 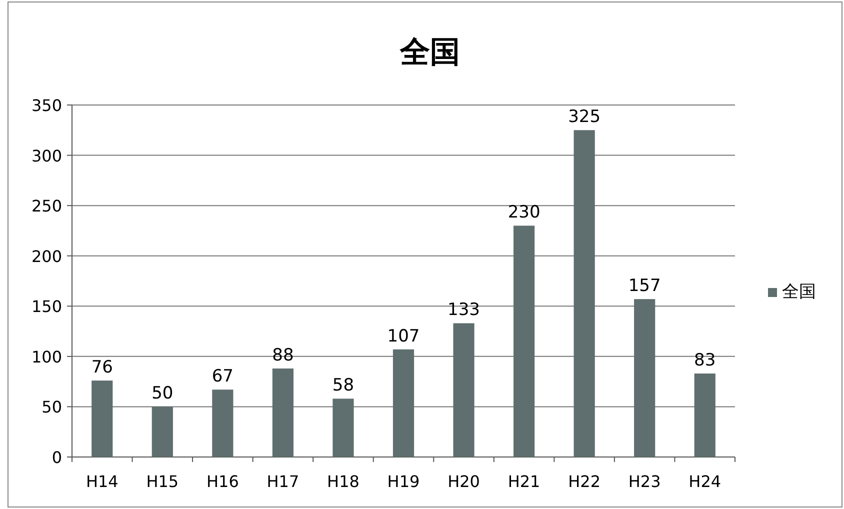 I want to click on x-tick-label: H16, so click(x=222, y=481).